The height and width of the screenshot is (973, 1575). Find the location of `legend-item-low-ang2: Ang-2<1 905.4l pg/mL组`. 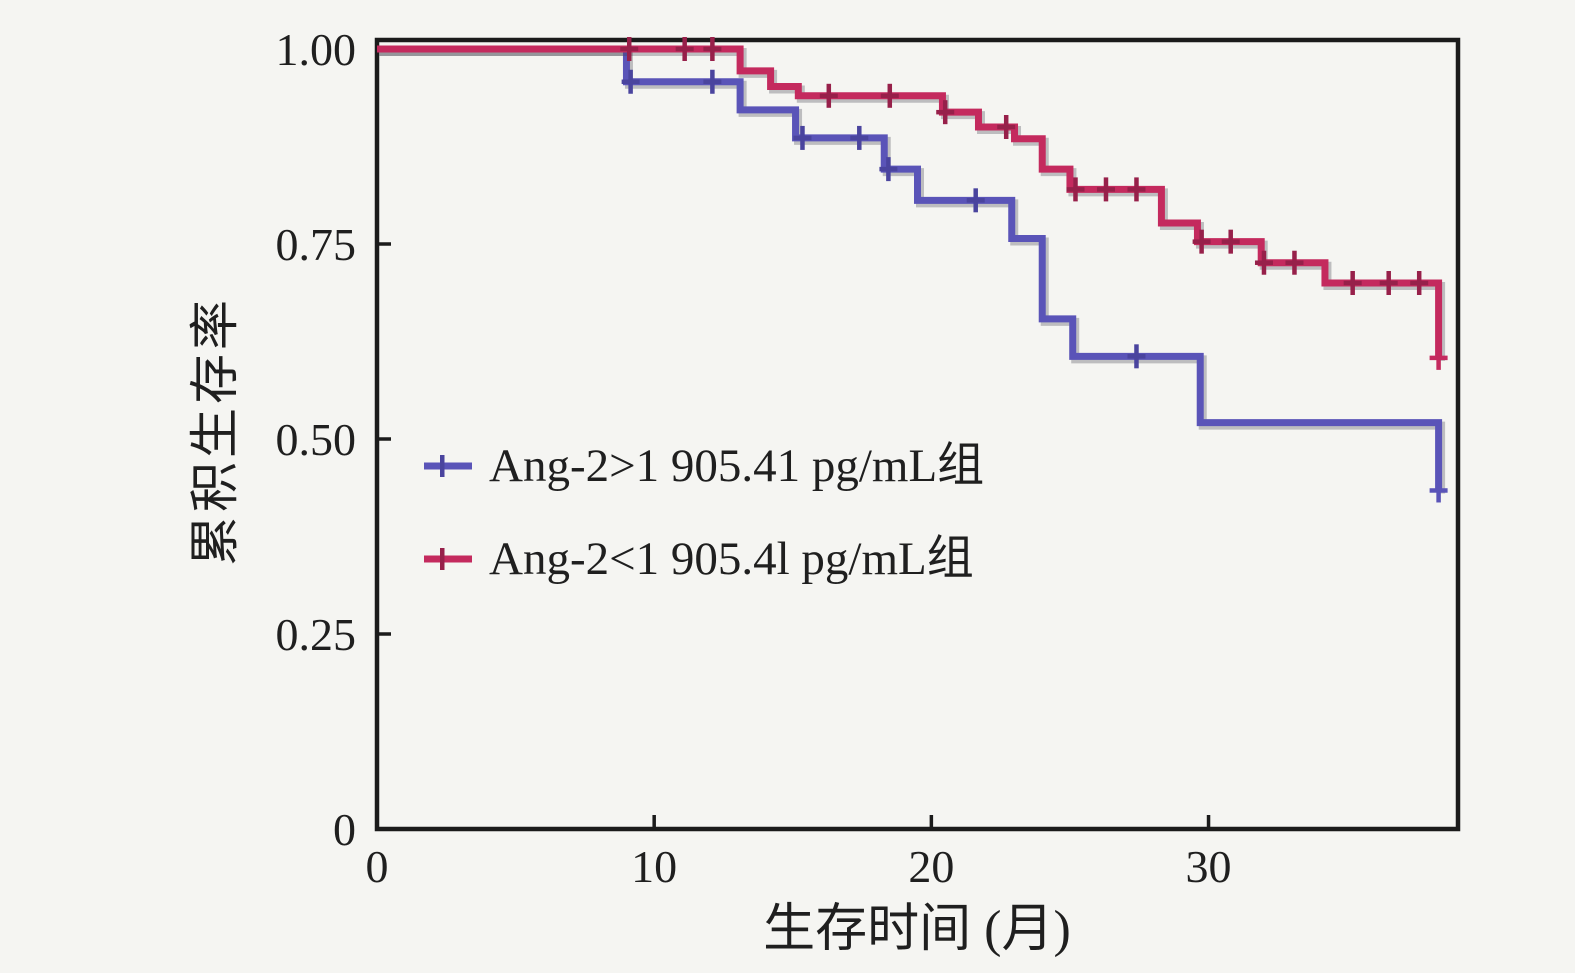

legend-item-low-ang2: Ang-2<1 905.4l pg/mL组 is located at coordinates (703, 559).